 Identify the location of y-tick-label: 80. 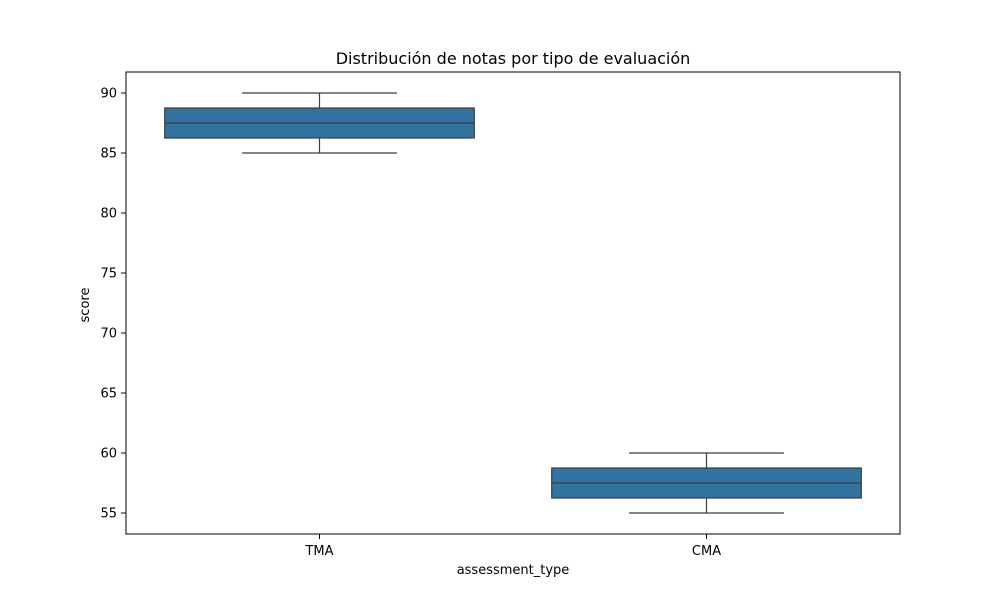
(108, 214).